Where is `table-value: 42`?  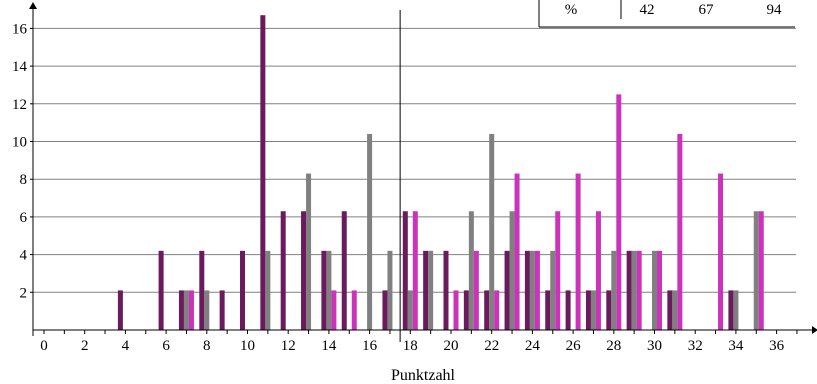
table-value: 42 is located at coordinates (647, 10).